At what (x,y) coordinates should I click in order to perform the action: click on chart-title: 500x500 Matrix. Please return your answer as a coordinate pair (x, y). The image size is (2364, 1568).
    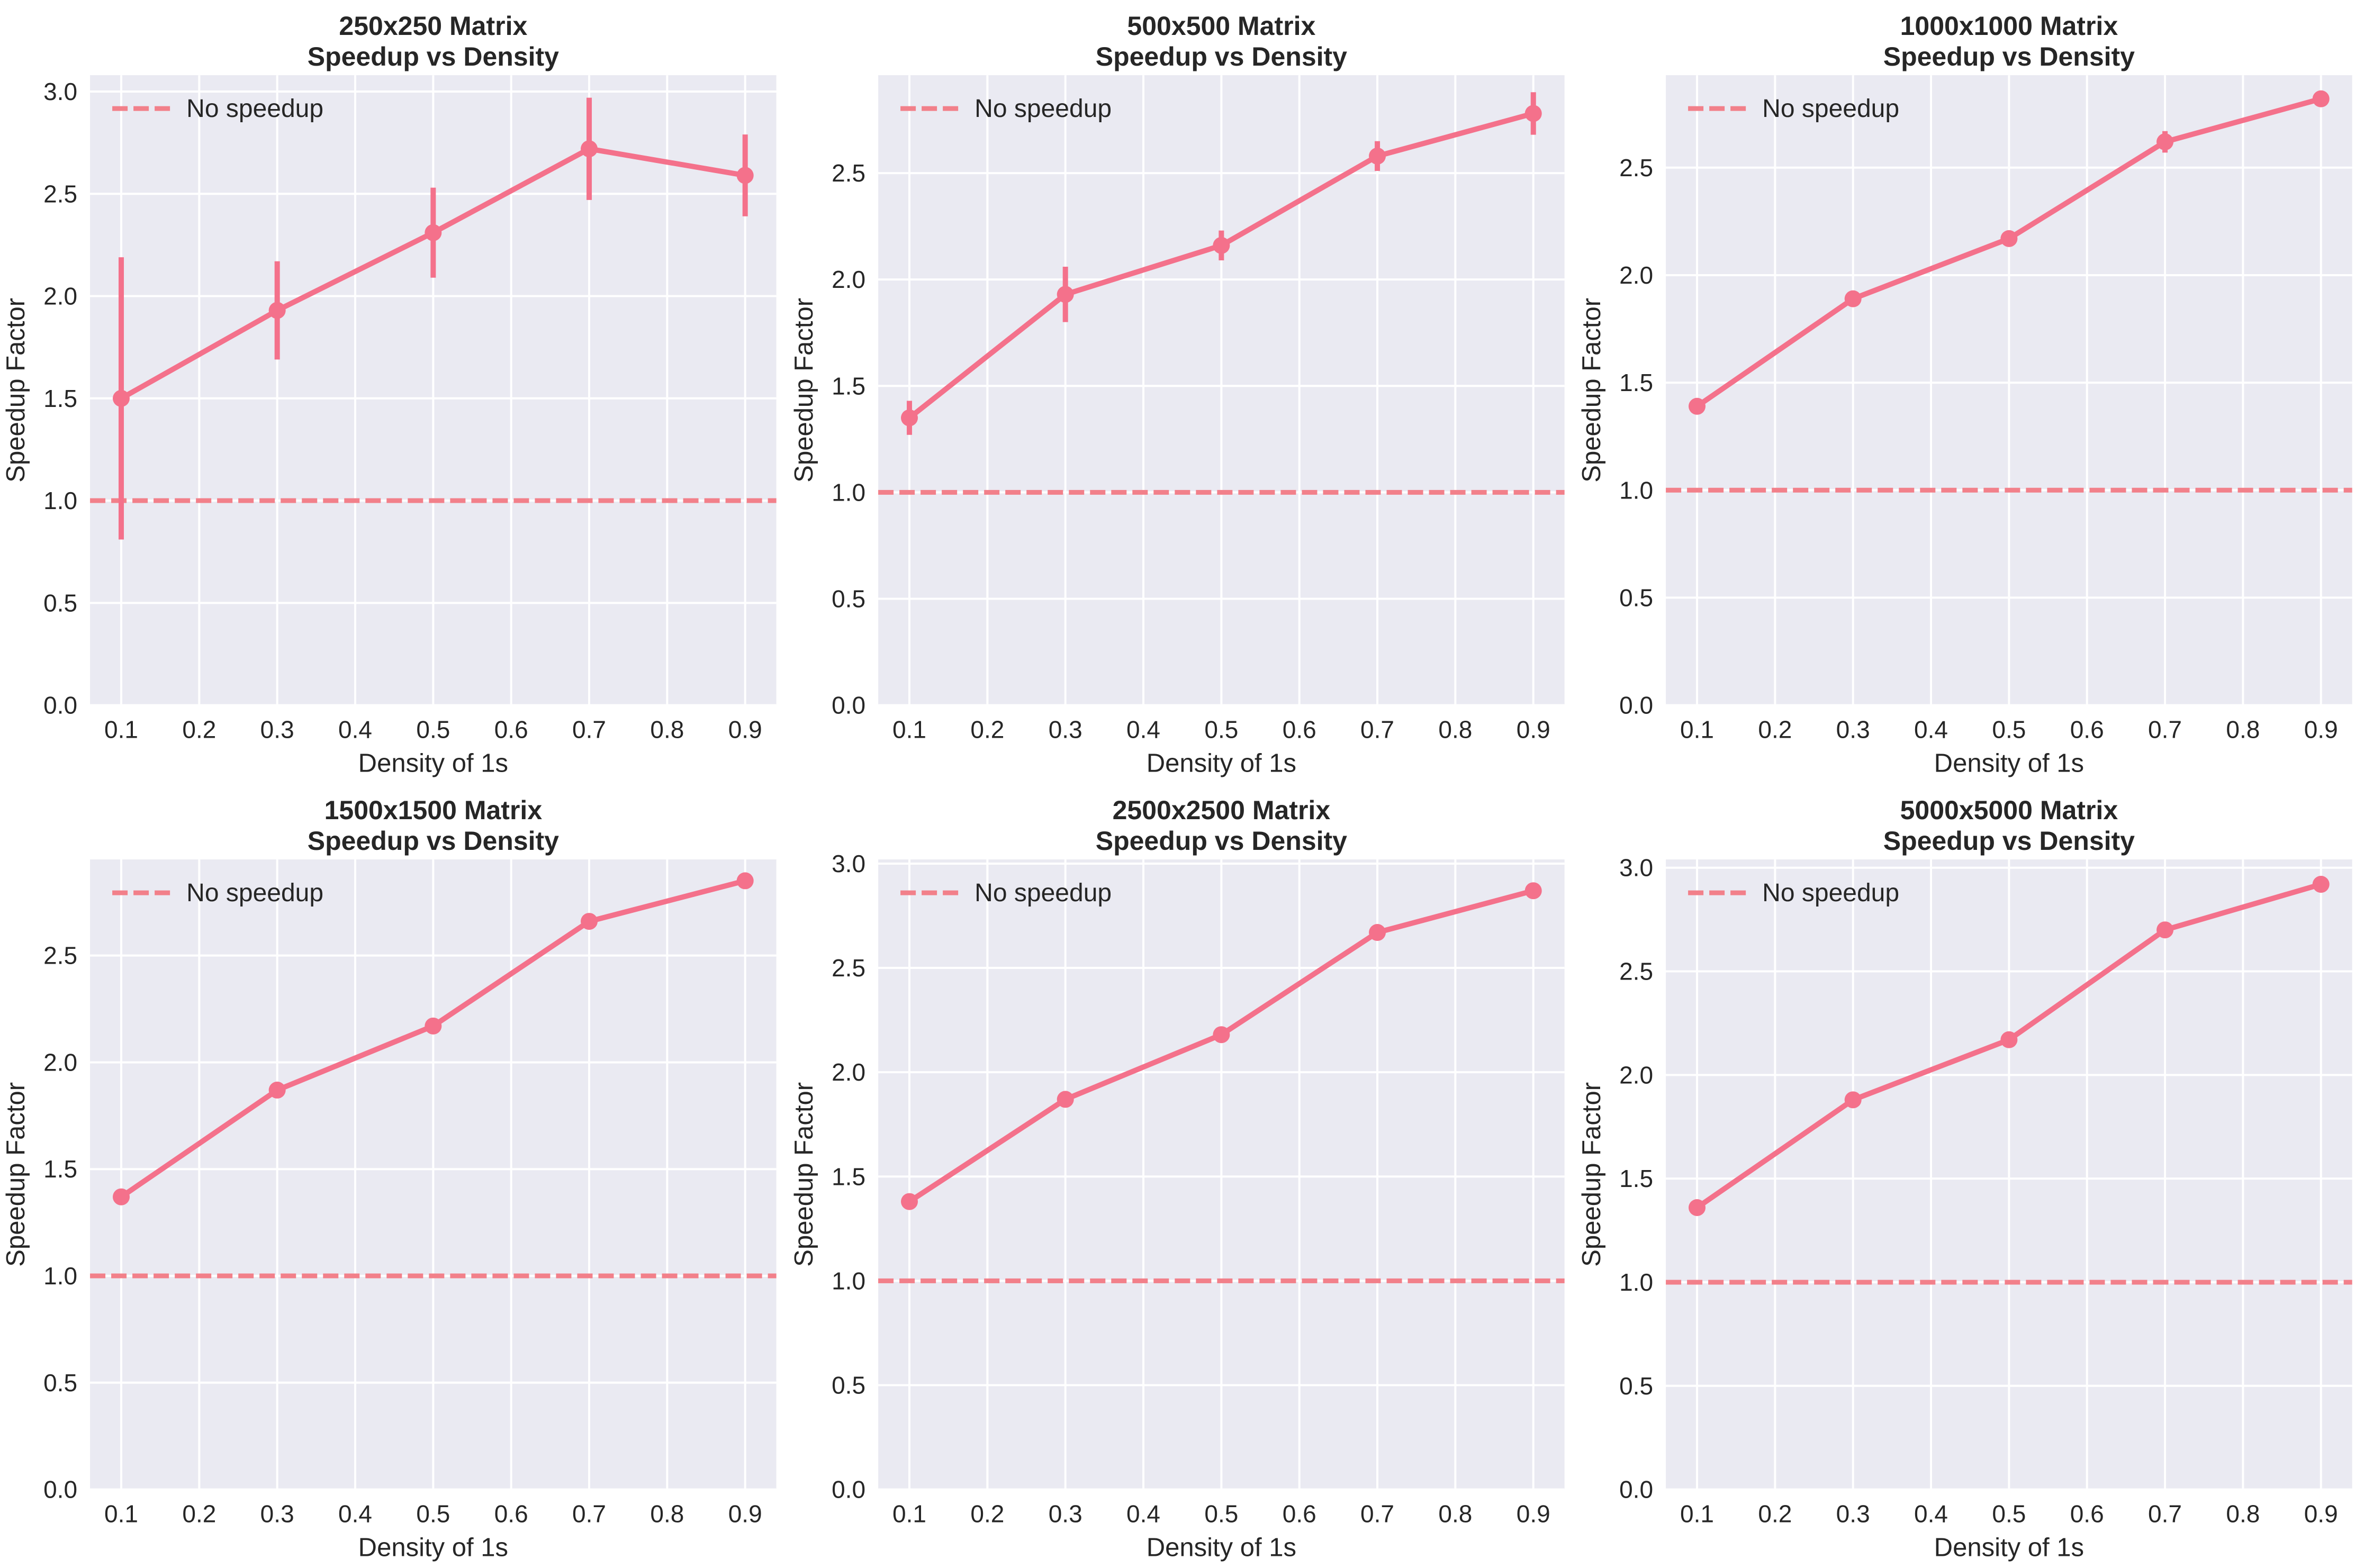
    Looking at the image, I should click on (1221, 26).